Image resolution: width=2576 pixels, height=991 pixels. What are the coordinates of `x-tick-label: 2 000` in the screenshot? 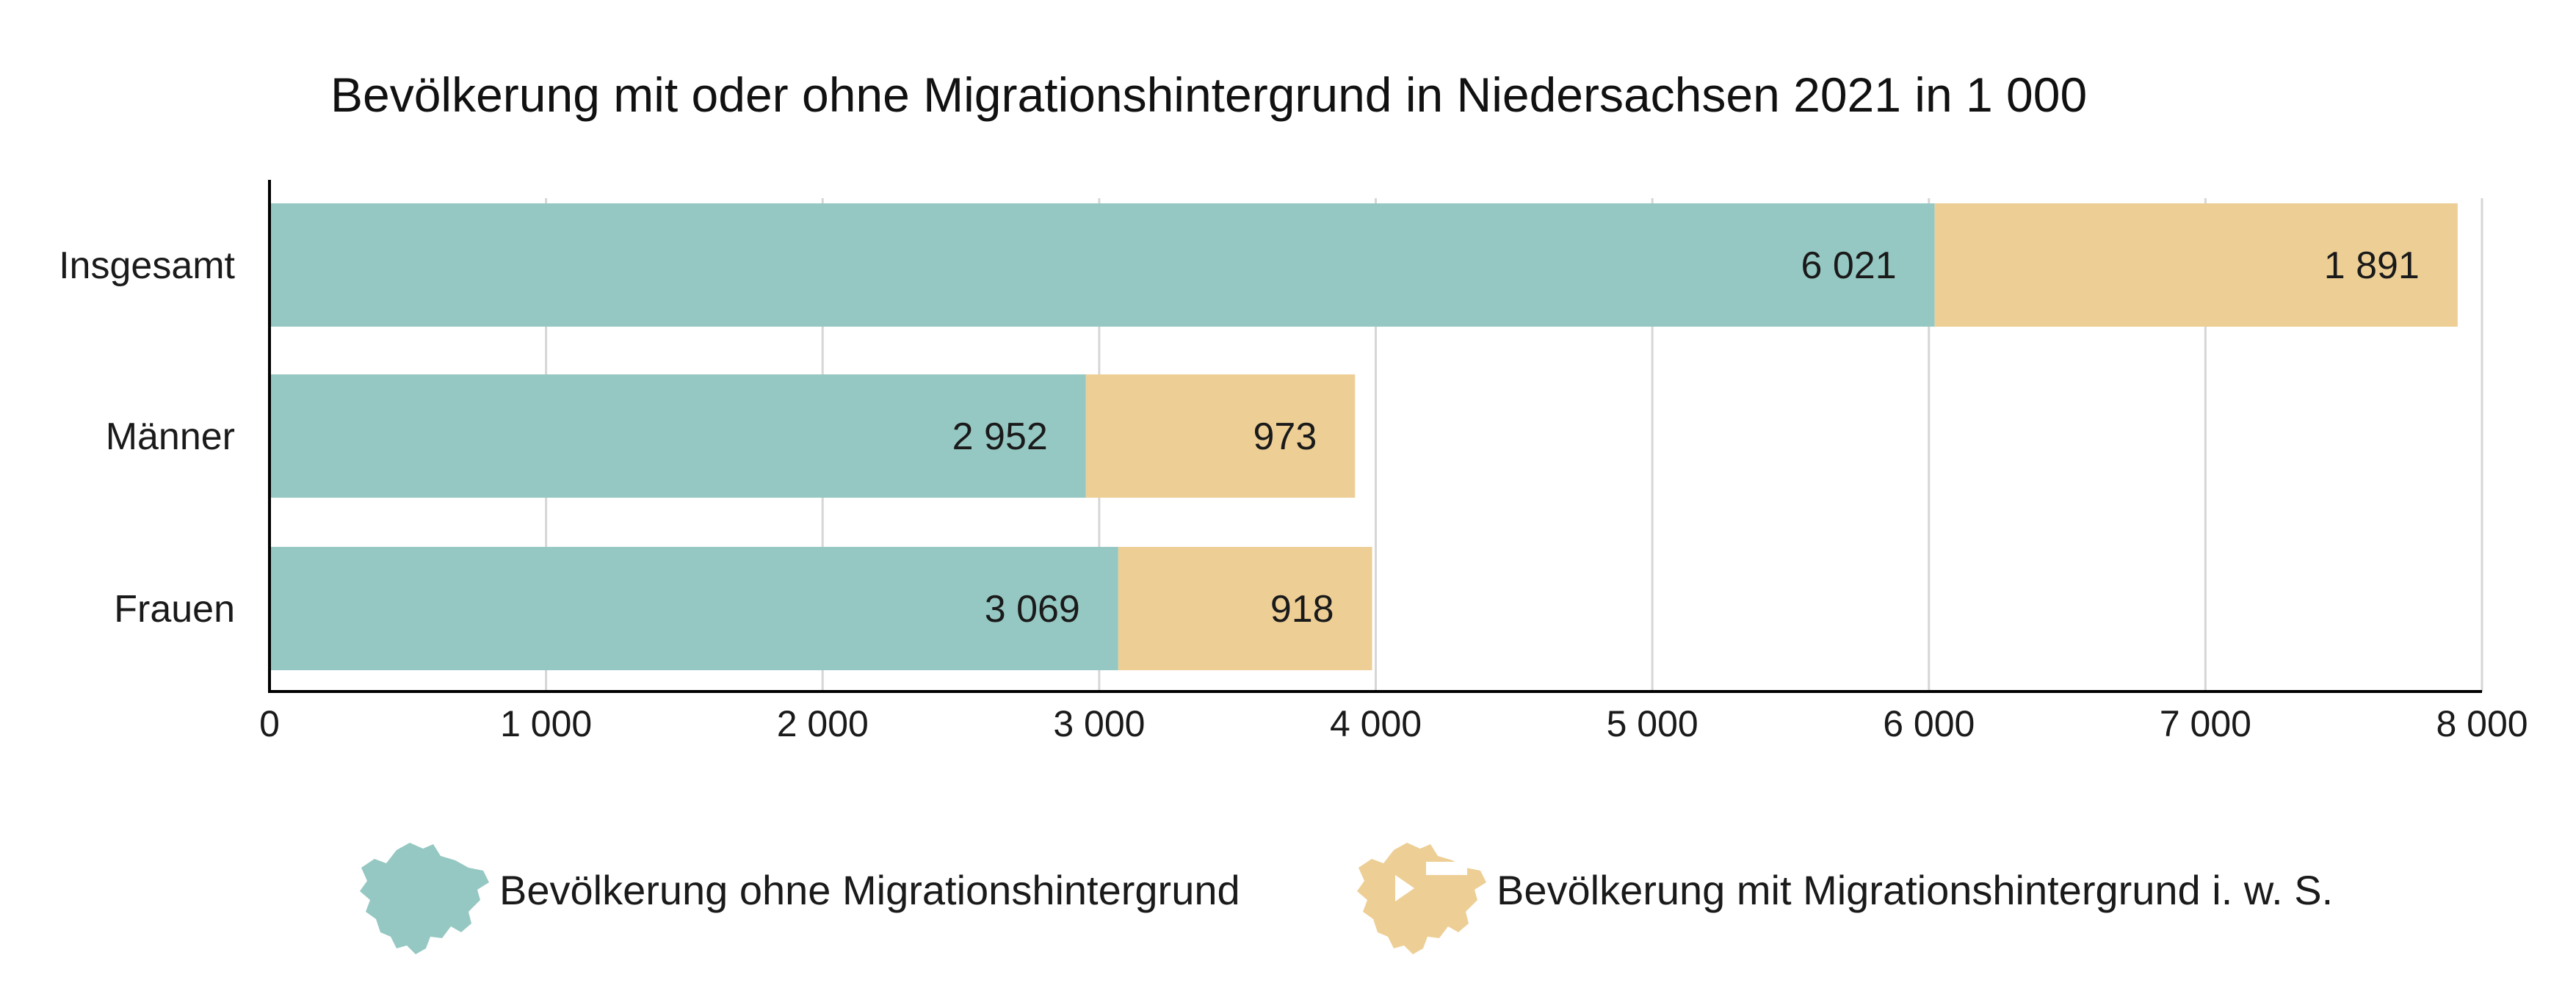 It's located at (823, 724).